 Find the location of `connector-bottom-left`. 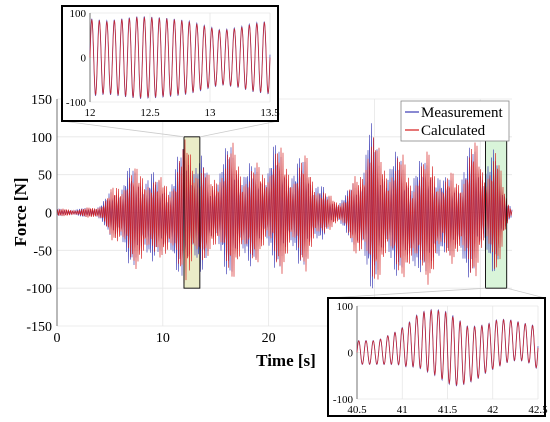

connector-bottom-left is located at coordinates (406, 293).